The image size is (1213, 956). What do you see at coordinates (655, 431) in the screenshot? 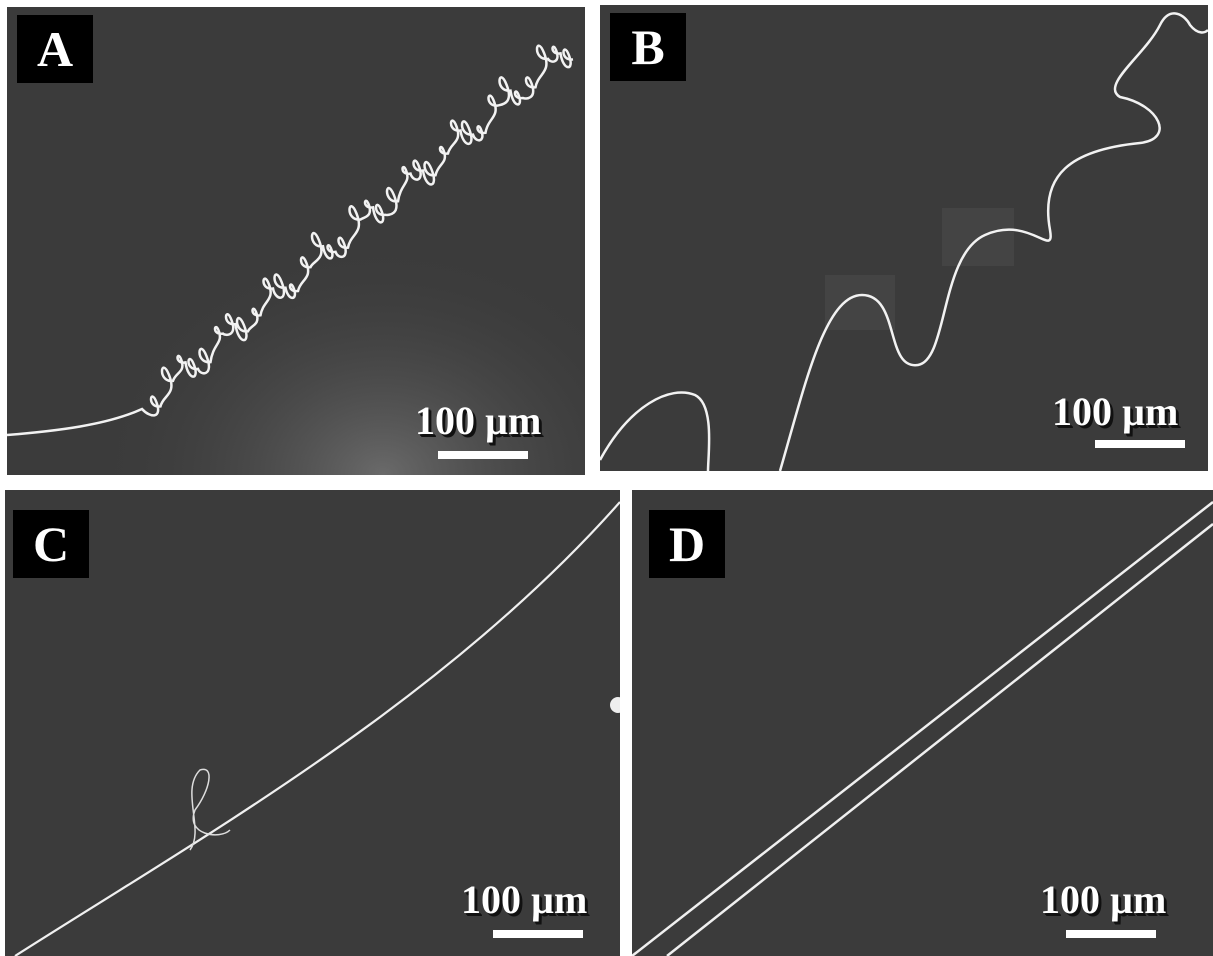
I see `fiber` at bounding box center [655, 431].